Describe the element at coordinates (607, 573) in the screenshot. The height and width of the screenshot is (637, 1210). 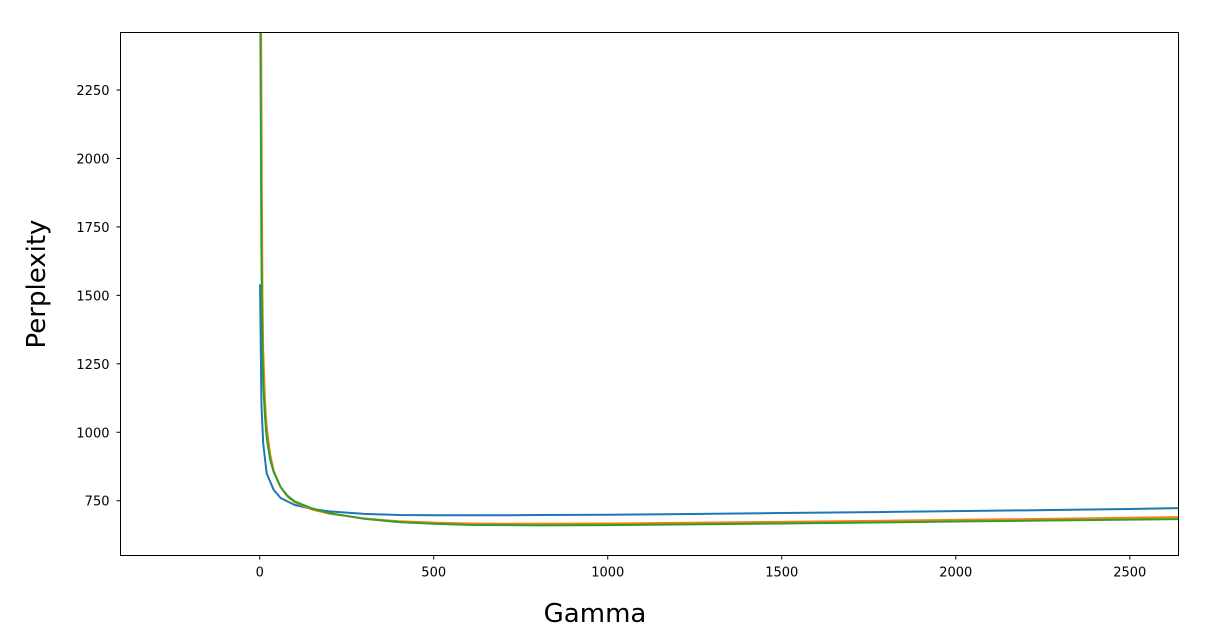
I see `x-tick-label: 1000` at that location.